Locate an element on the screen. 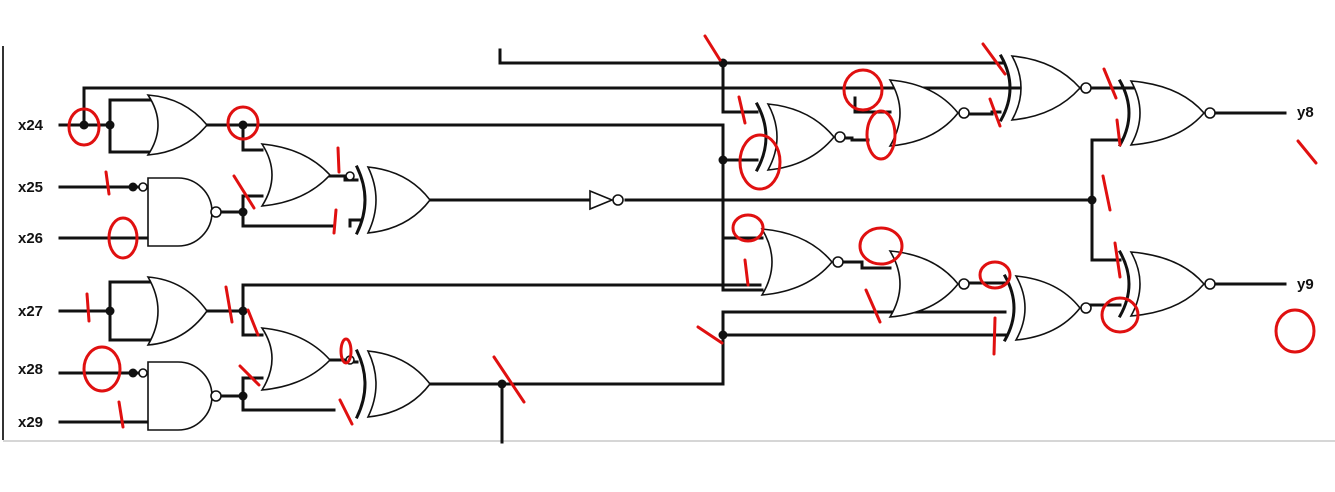 The image size is (1335, 492). input-label-x29: x29 is located at coordinates (31, 422).